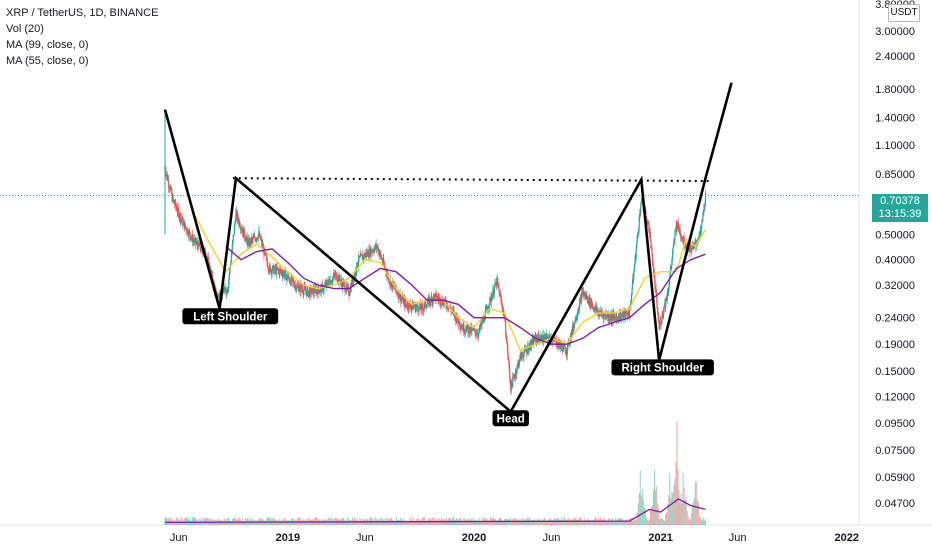 This screenshot has height=550, width=932. Describe the element at coordinates (895, 372) in the screenshot. I see `price-tick-label: 0.15000` at that location.